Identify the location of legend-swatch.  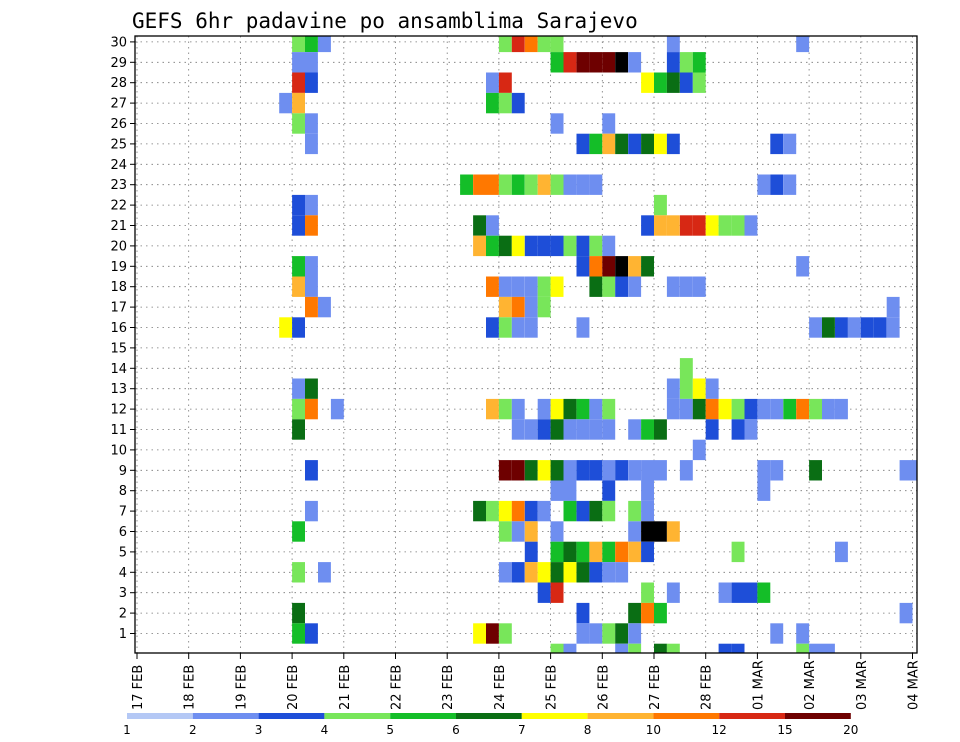
(620, 716).